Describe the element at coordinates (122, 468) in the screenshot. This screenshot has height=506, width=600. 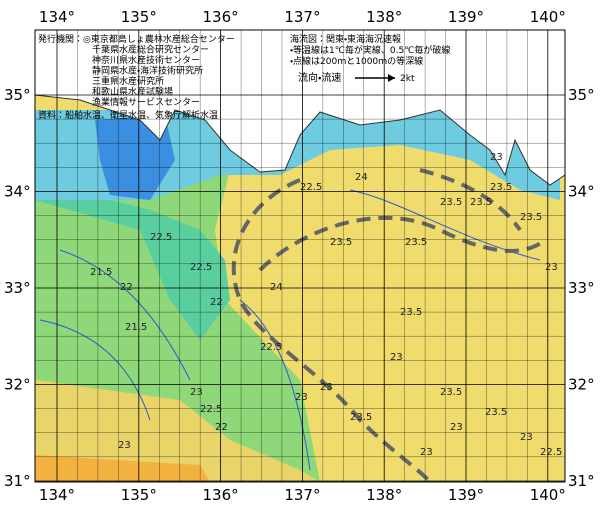
I see `warmest-water` at that location.